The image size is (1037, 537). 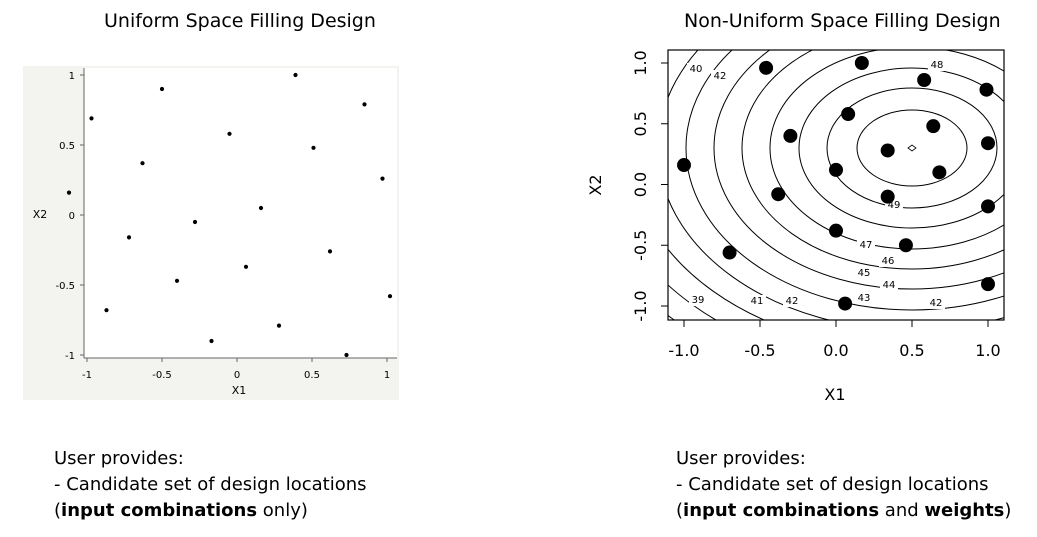 I want to click on contour-label: 43, so click(x=864, y=298).